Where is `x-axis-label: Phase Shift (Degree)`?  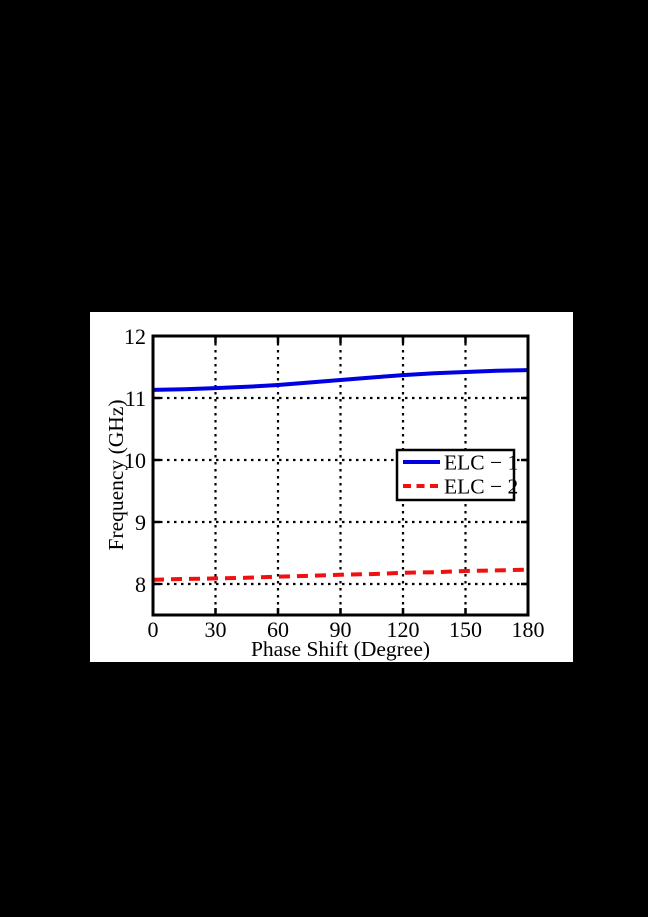
x-axis-label: Phase Shift (Degree) is located at coordinates (340, 649).